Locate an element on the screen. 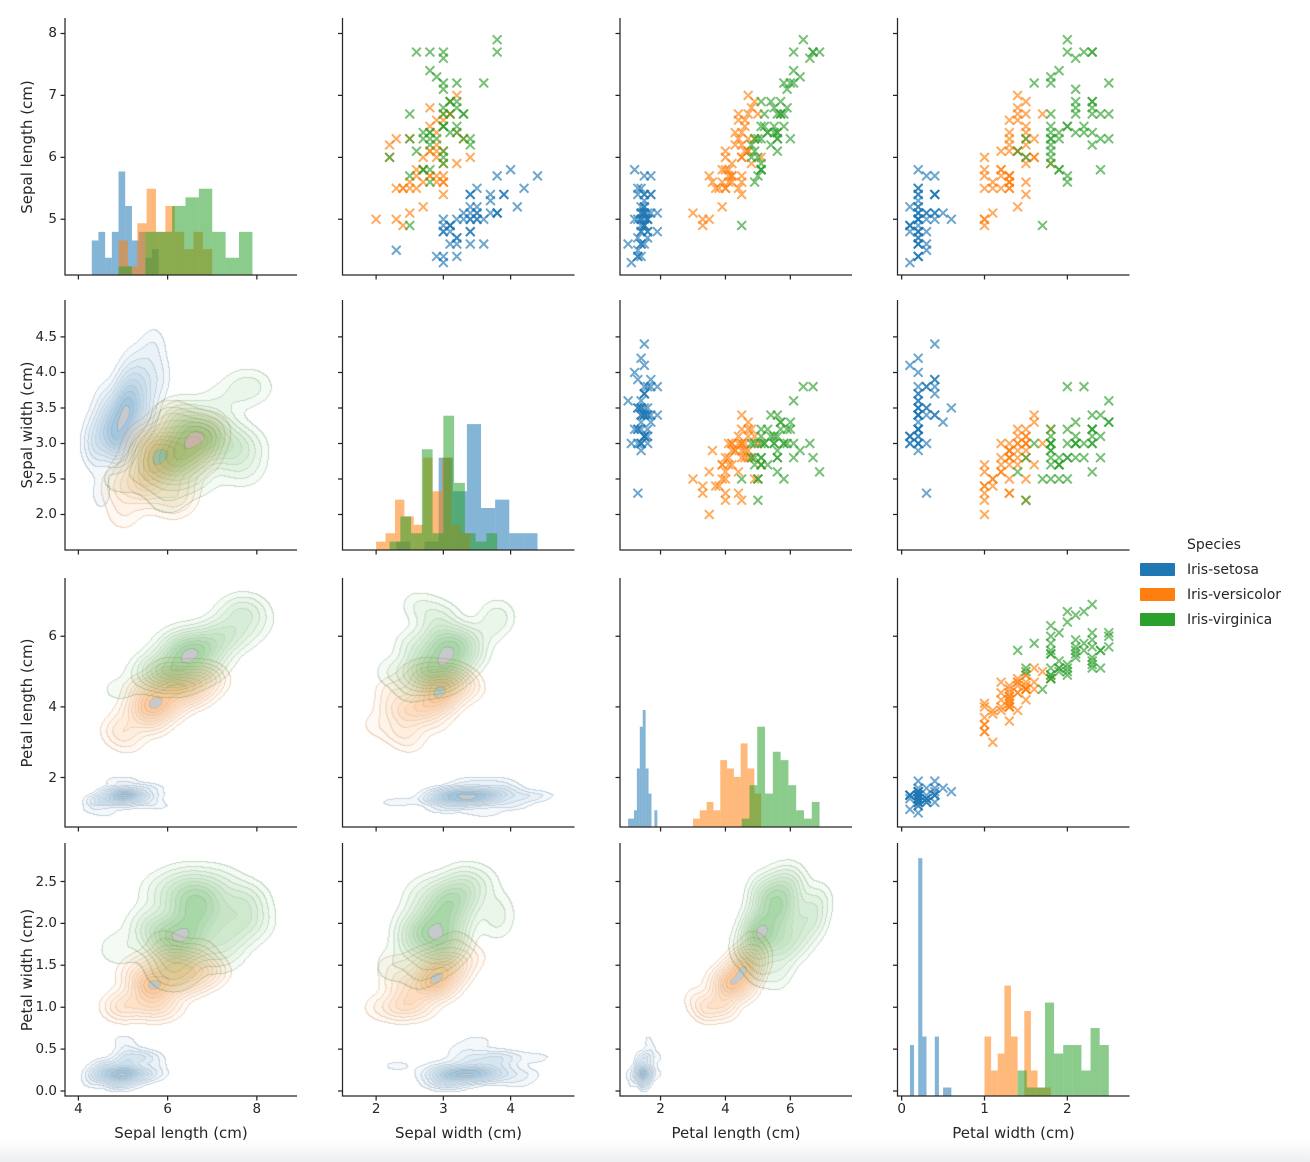  y-tick-label: 4.0 is located at coordinates (46, 372).